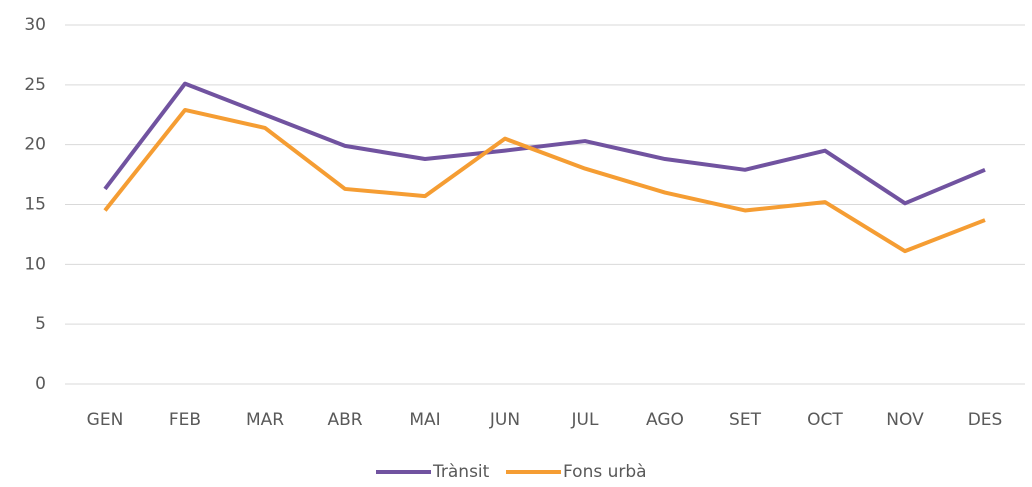 This screenshot has height=487, width=1032. I want to click on x-tick-label: JUN, so click(504, 420).